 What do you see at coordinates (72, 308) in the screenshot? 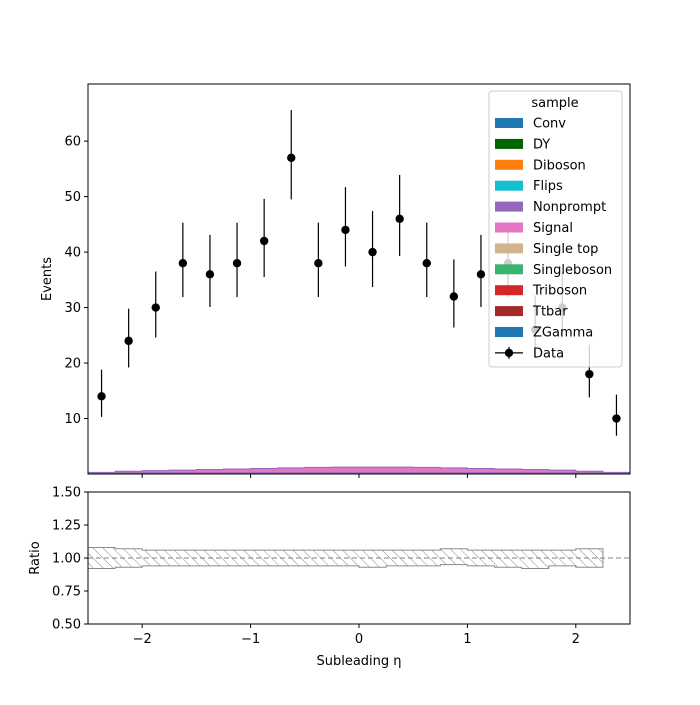
I see `y-tick-label: 30` at bounding box center [72, 308].